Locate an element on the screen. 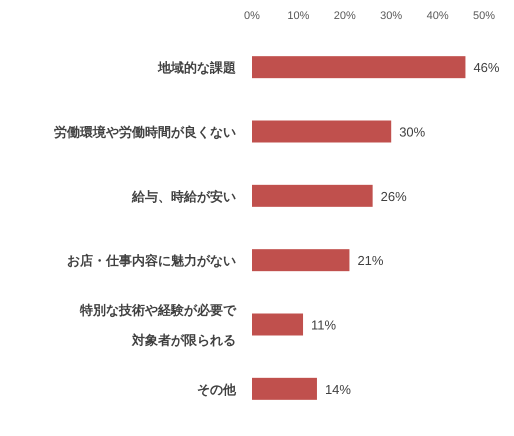  y-tick-label: 給与、時給が安い is located at coordinates (183, 196).